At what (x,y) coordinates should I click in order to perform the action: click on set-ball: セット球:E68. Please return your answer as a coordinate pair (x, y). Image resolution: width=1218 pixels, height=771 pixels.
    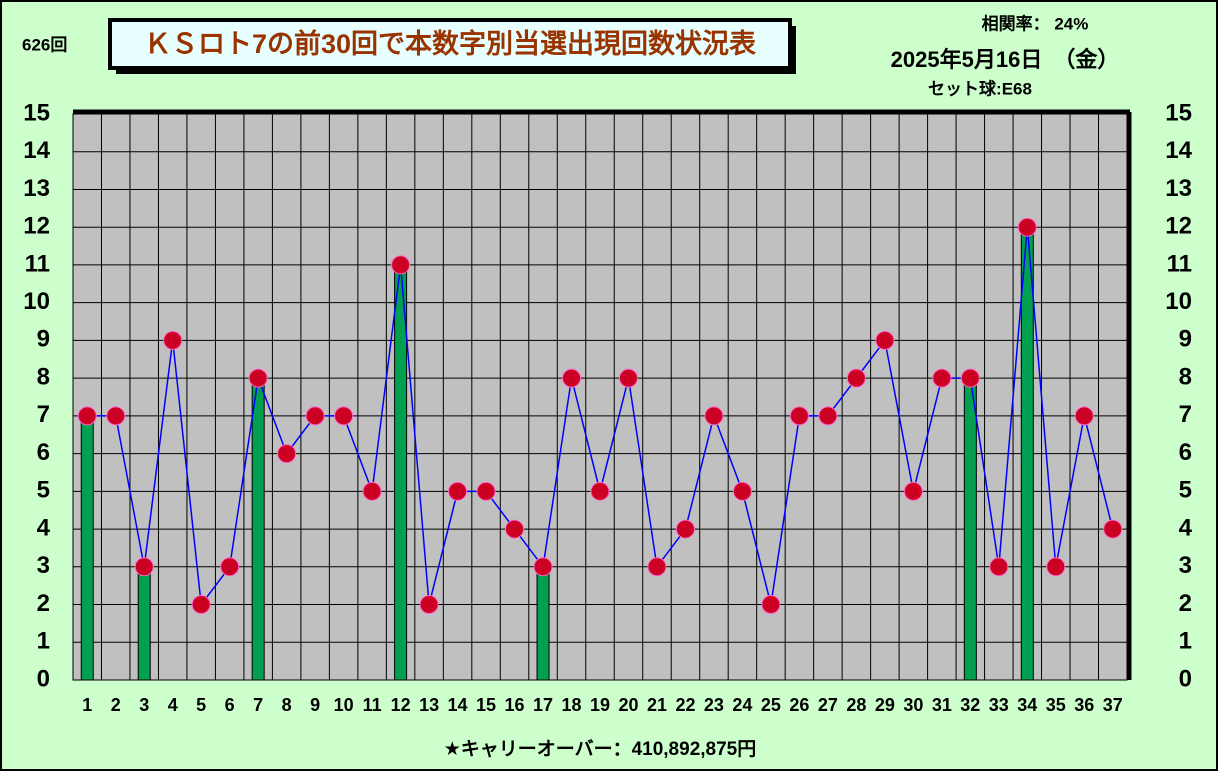
    Looking at the image, I should click on (980, 88).